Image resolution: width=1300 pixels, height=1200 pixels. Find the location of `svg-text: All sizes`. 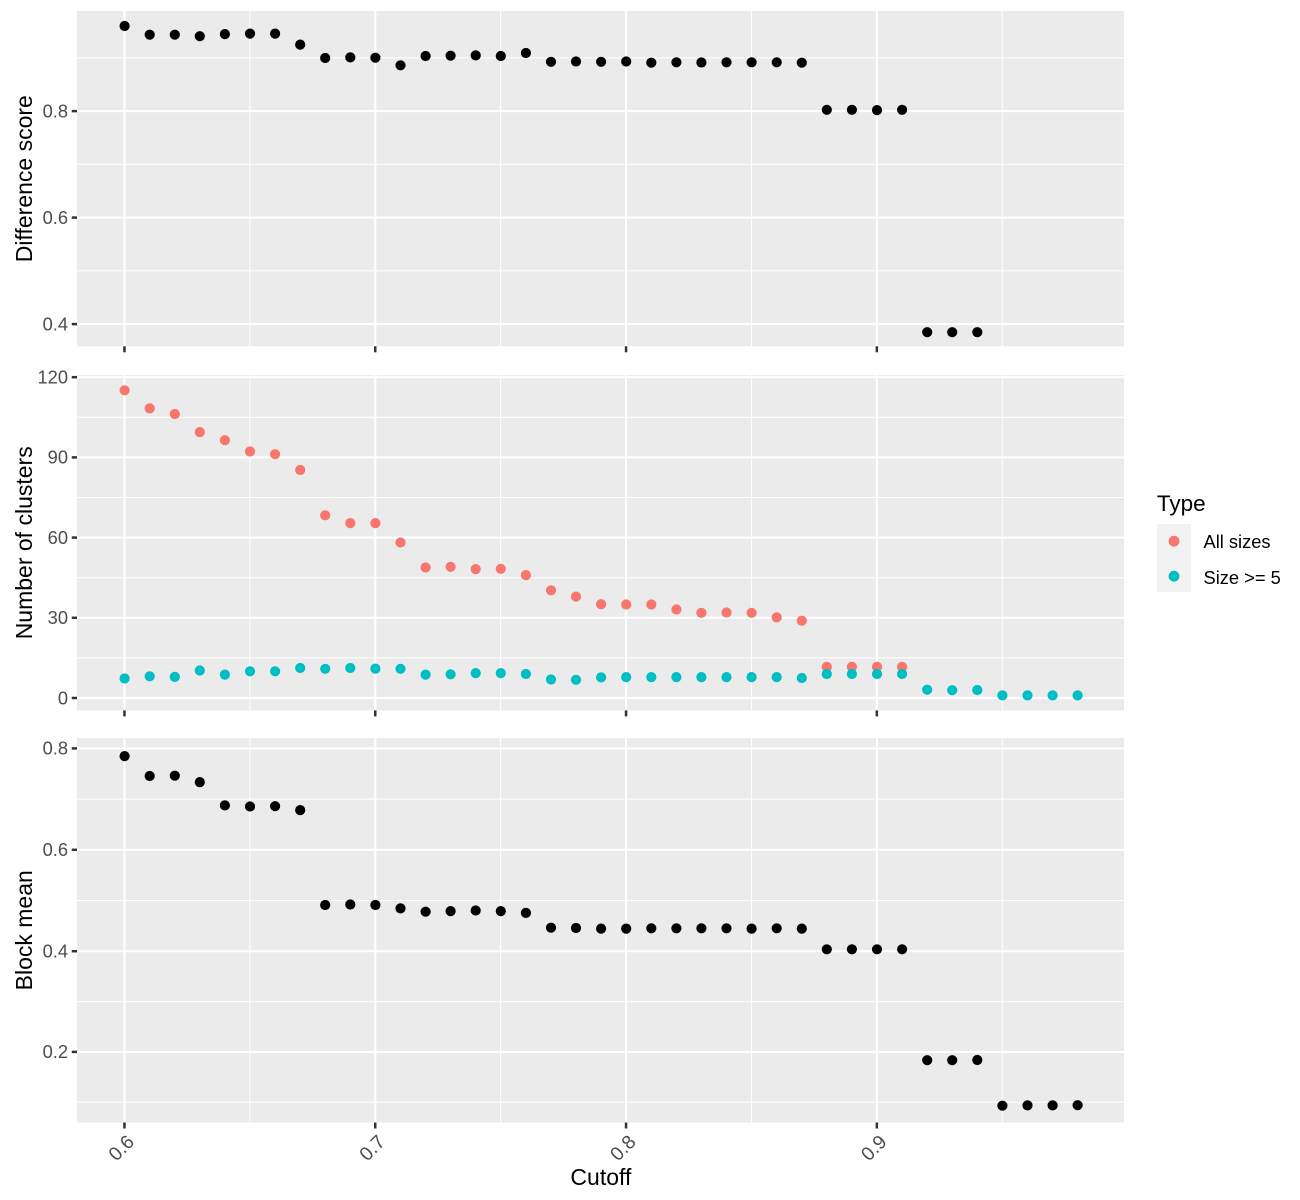

svg-text: All sizes is located at coordinates (1237, 541).